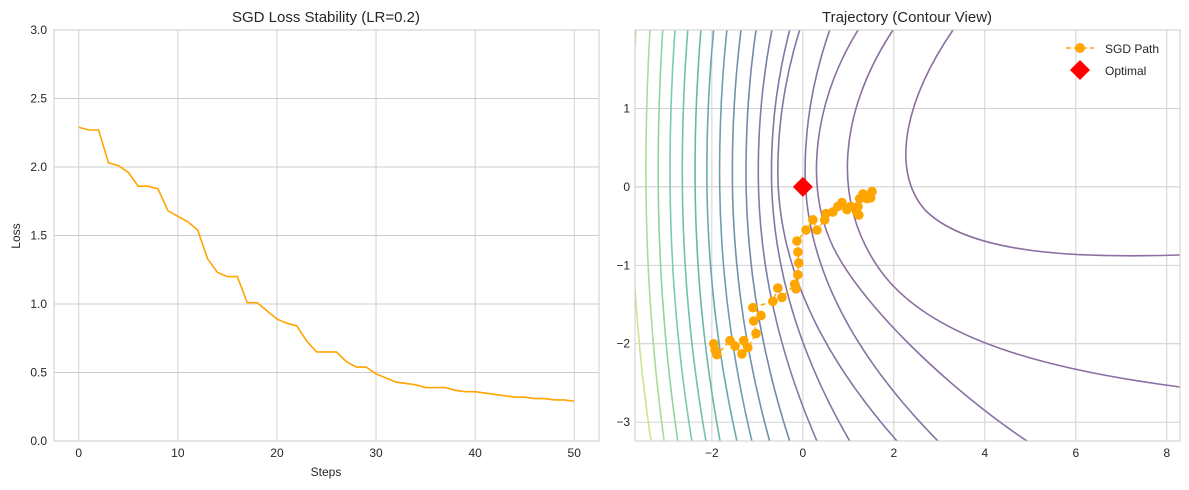  I want to click on legend-optimal-diamond-icon, so click(1080, 70).